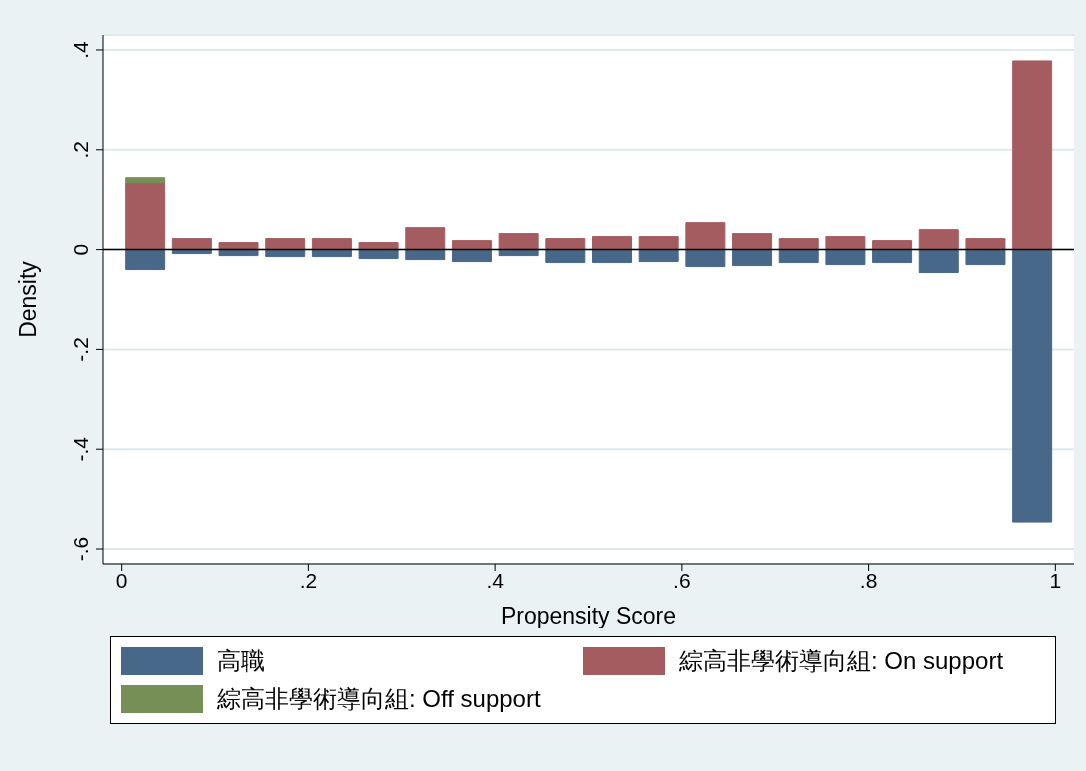 This screenshot has height=771, width=1086. Describe the element at coordinates (80, 49) in the screenshot. I see `y-tick-label: .4` at that location.